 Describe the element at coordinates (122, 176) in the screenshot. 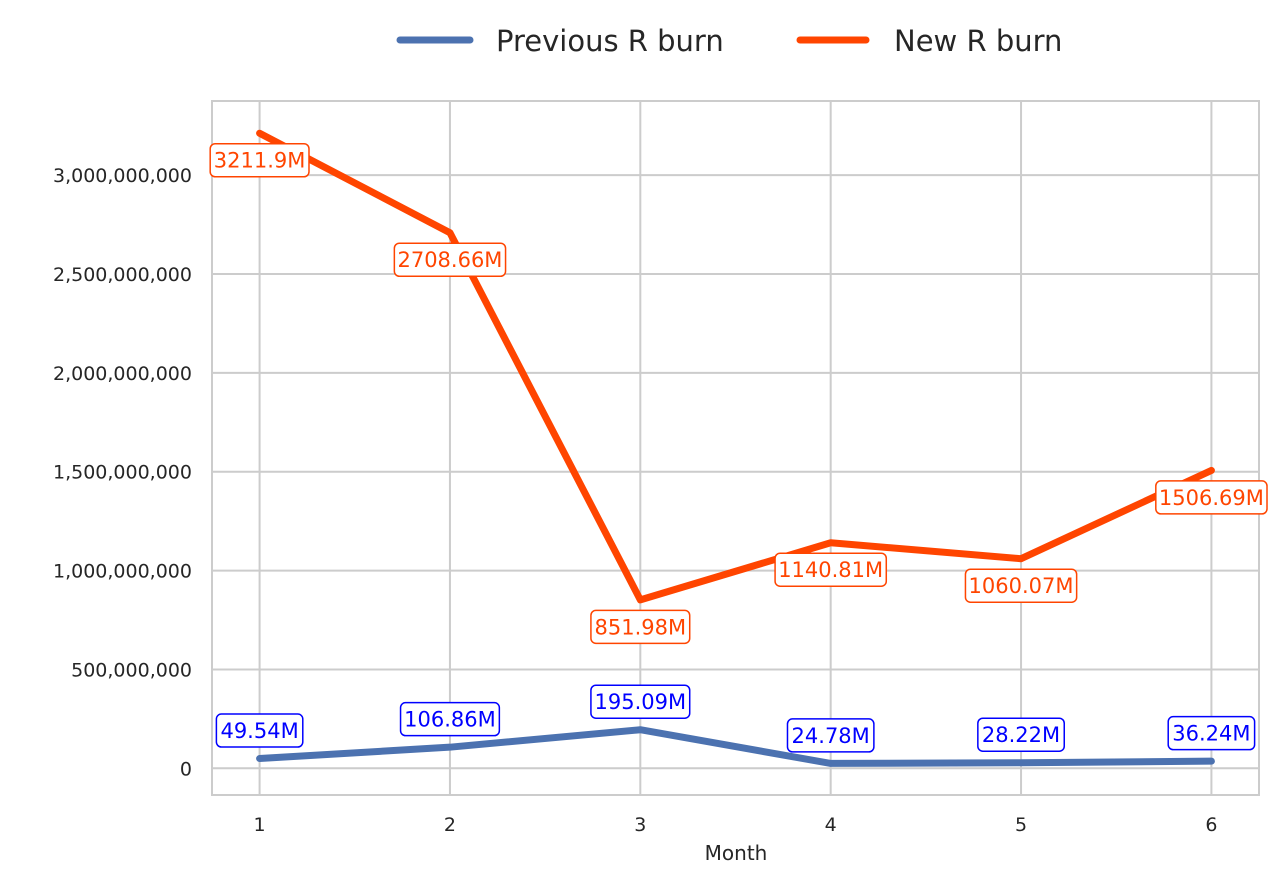

I see `y-tick-label: 3,000,000,000` at that location.